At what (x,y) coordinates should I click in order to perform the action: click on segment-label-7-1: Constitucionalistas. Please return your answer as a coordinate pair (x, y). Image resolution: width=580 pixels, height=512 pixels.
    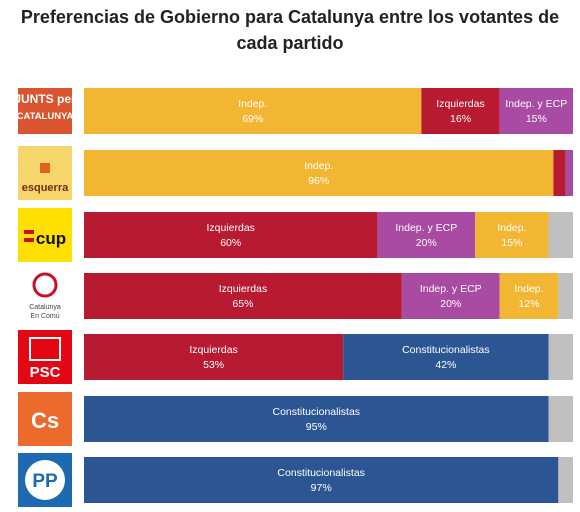
    Looking at the image, I should click on (321, 473).